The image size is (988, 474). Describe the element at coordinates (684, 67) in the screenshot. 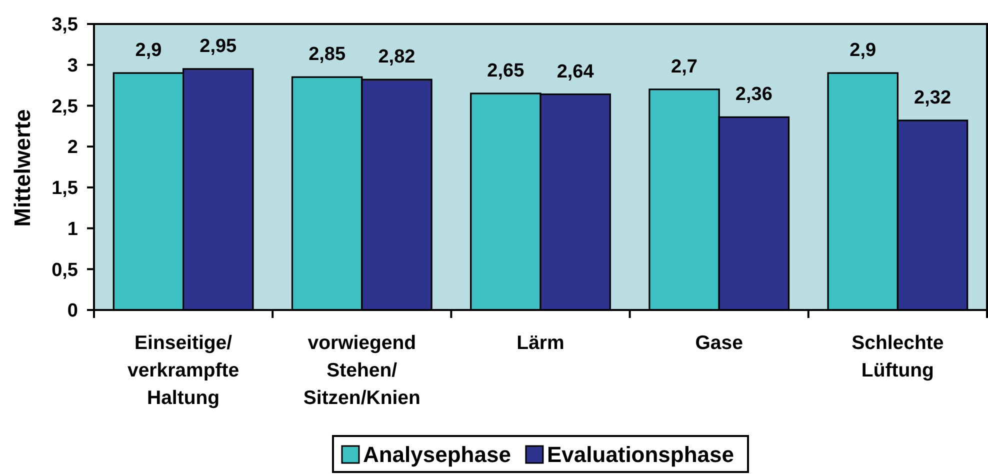

I see `data-label: 2,7` at that location.